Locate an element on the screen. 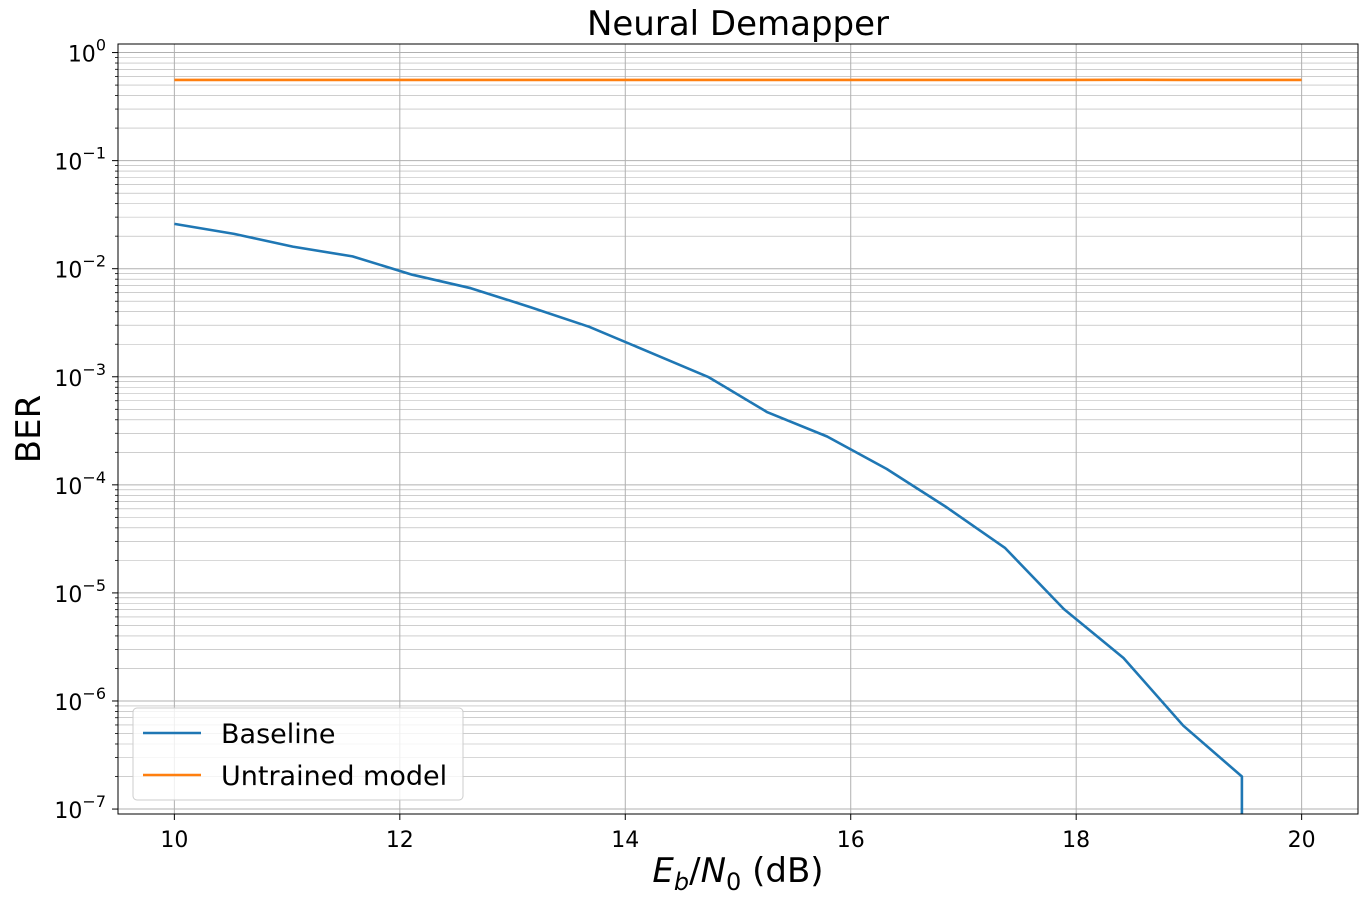  y-tick-label: 10⁰ is located at coordinates (87, 52).